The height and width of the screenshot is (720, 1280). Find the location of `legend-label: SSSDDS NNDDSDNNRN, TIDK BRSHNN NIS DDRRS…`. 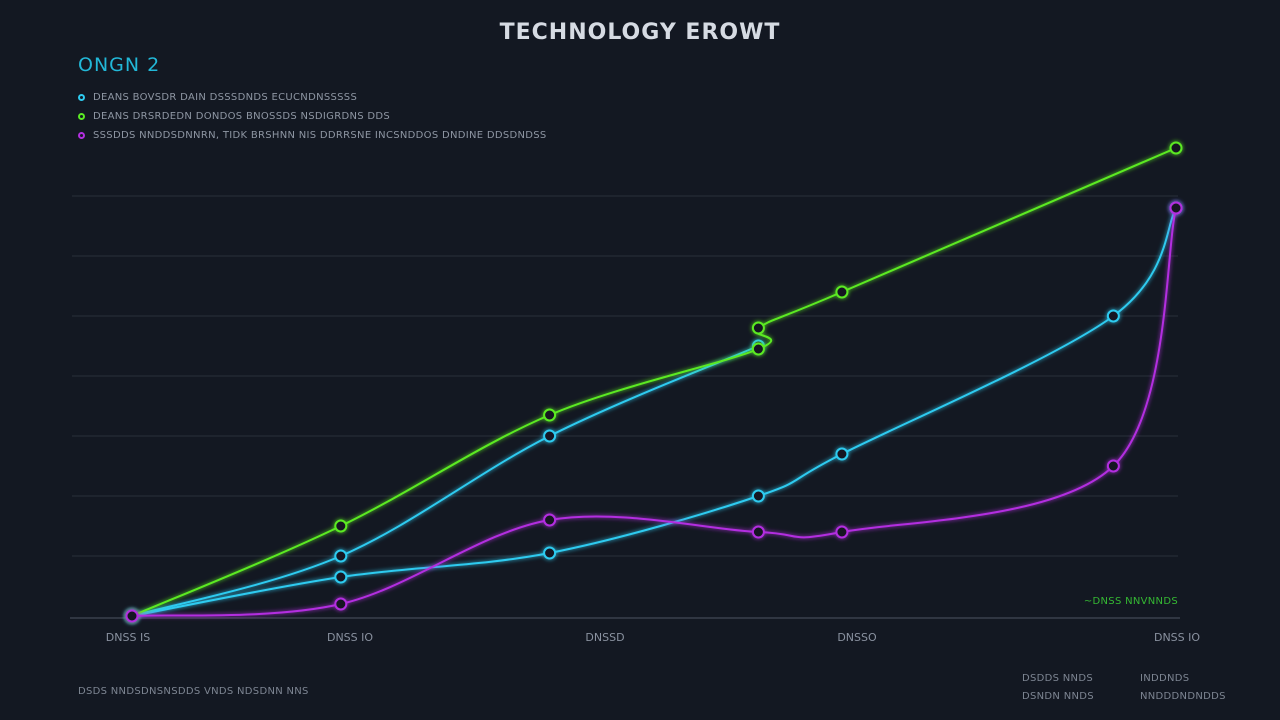

legend-label: SSSDDS NNDDSDNNRN, TIDK BRSHNN NIS DDRRS… is located at coordinates (320, 135).